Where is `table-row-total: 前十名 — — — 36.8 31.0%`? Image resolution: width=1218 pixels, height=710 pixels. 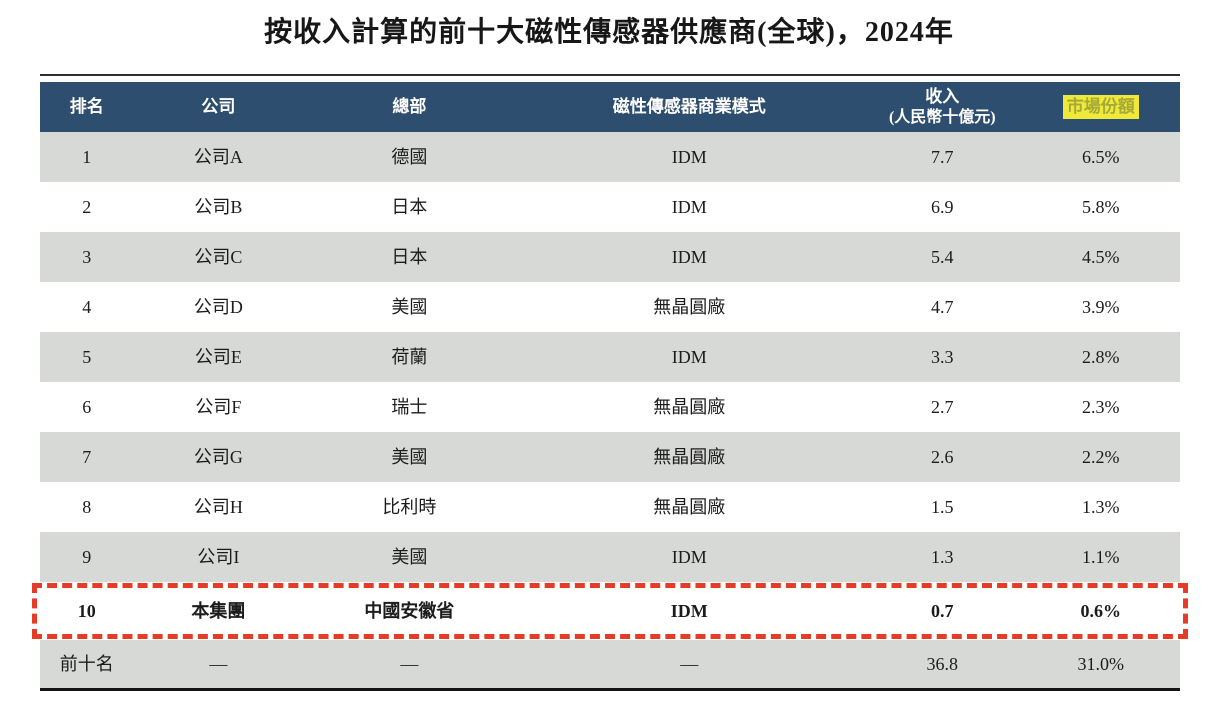
table-row-total: 前十名 — — — 36.8 31.0% is located at coordinates (610, 664).